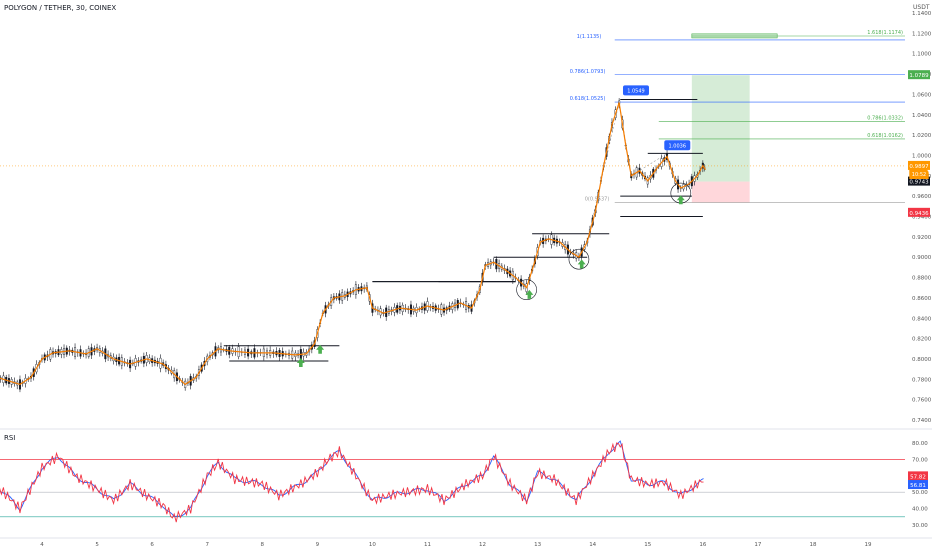 This screenshot has height=550, width=932. I want to click on price-tick-label: 0.7600, so click(922, 401).